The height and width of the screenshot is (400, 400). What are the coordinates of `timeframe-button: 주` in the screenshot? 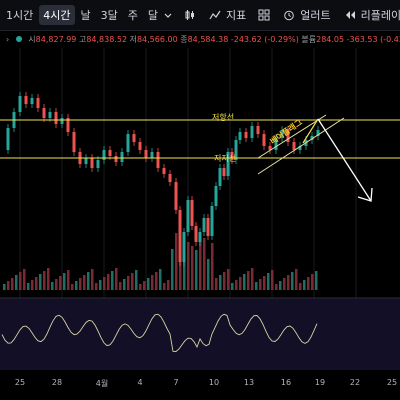 It's located at (132, 15).